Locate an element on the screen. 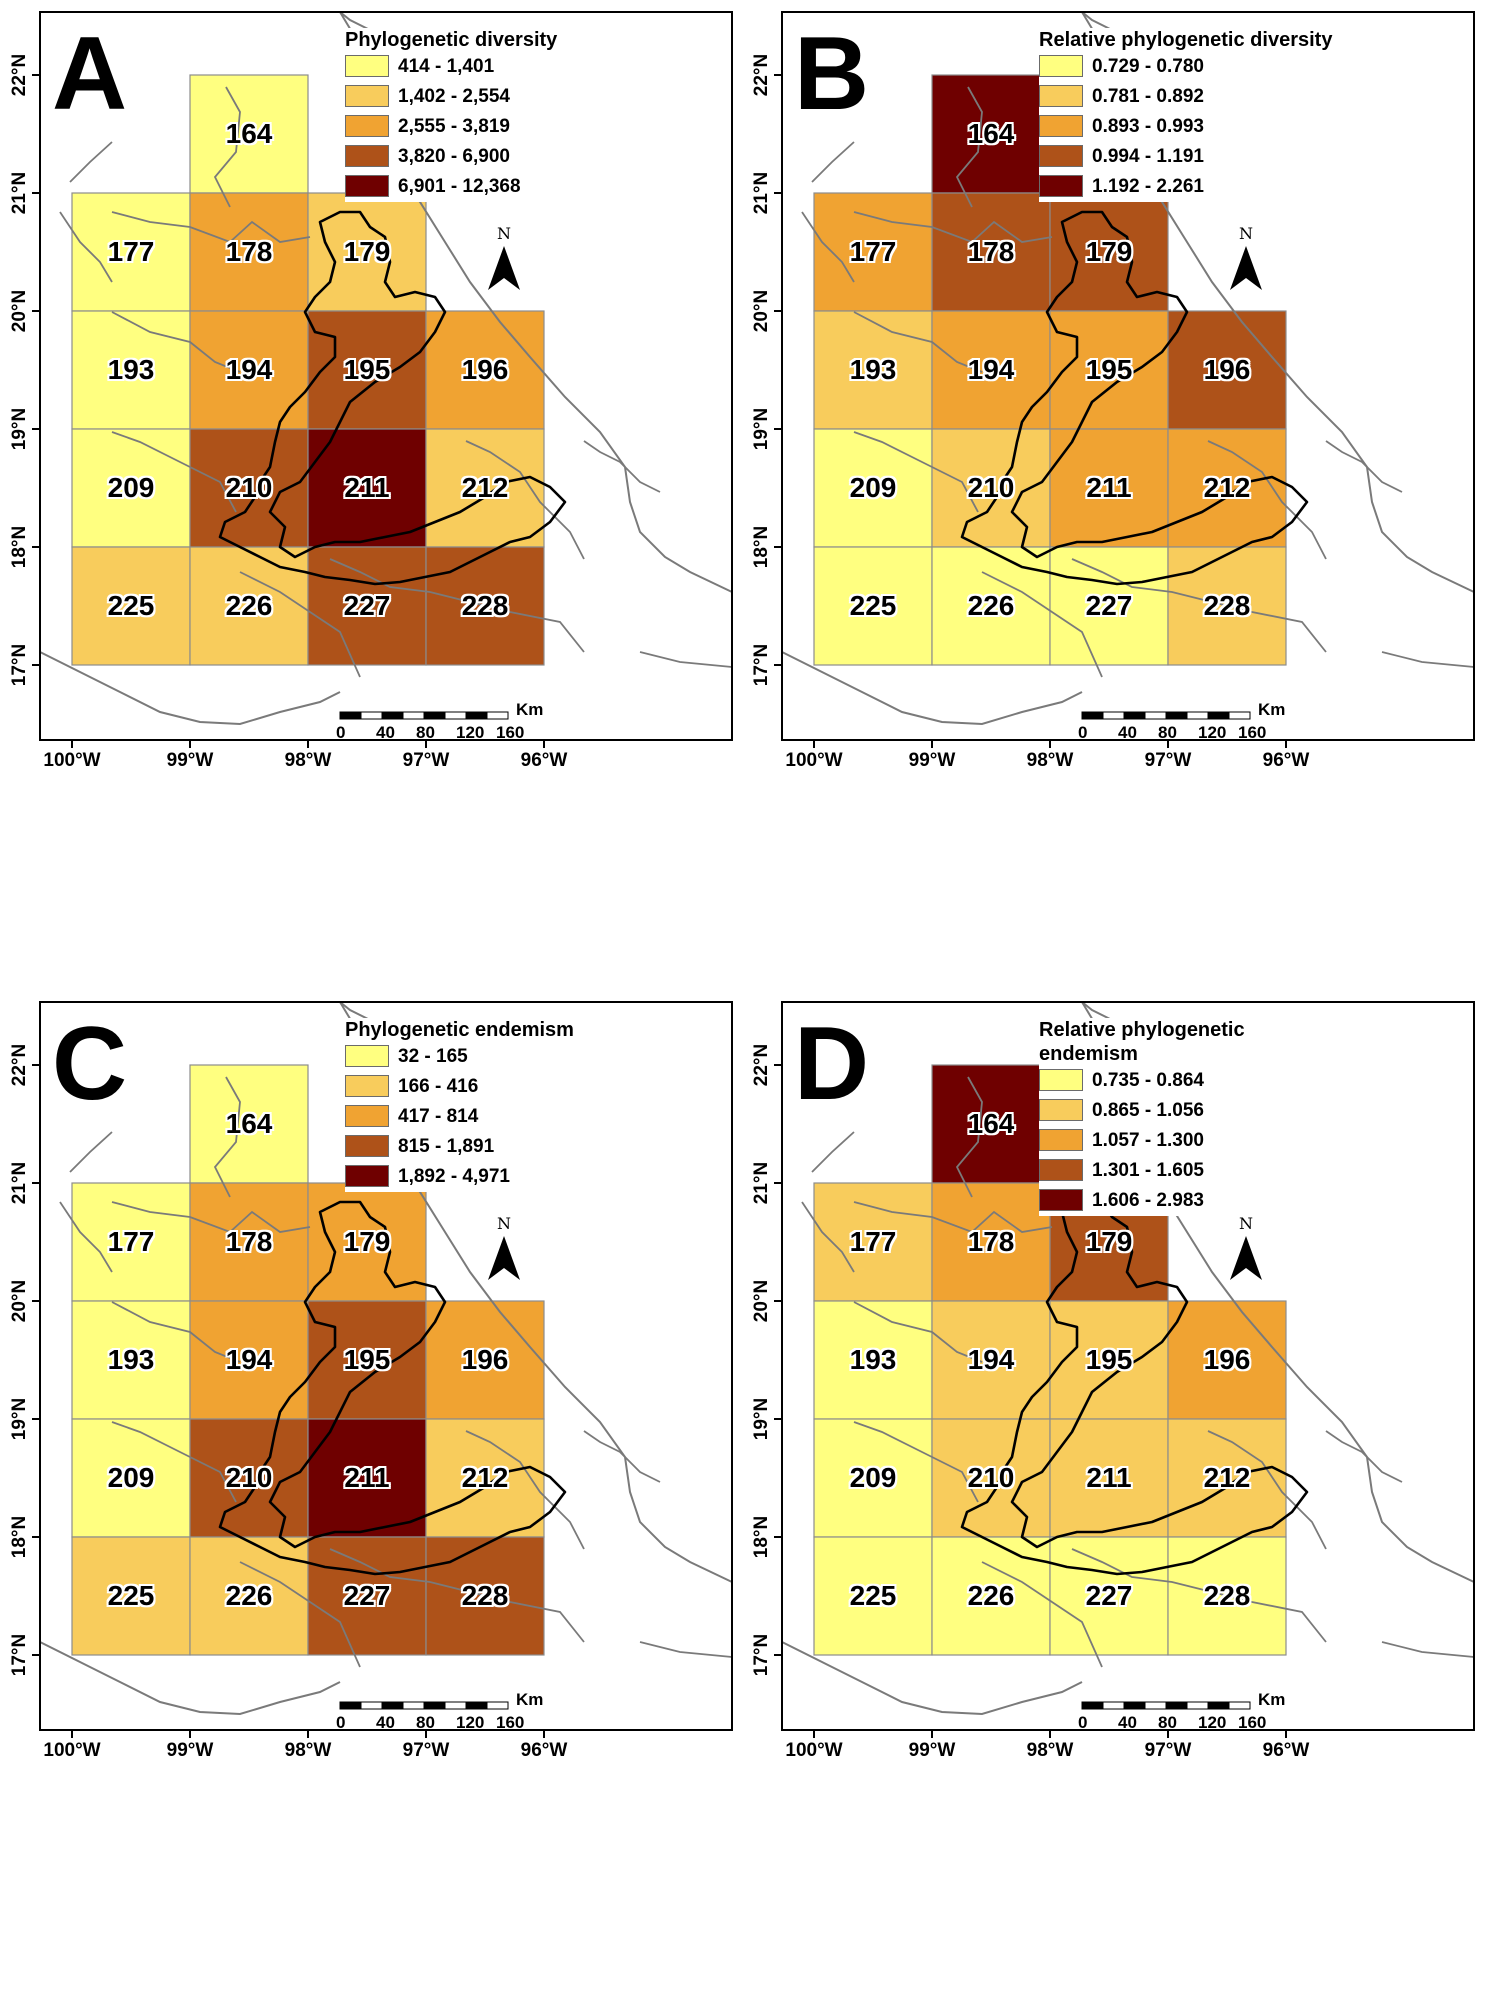 The image size is (1500, 1991). x-tick-label: 96°W is located at coordinates (544, 760).